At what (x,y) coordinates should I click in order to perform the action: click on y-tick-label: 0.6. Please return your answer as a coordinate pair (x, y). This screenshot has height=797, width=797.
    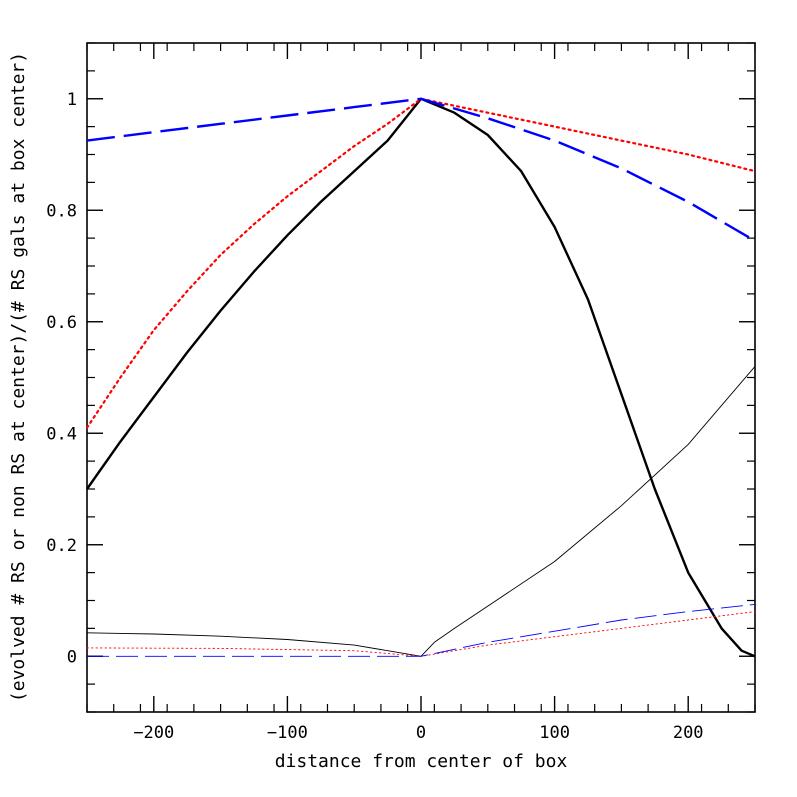
    Looking at the image, I should click on (61, 323).